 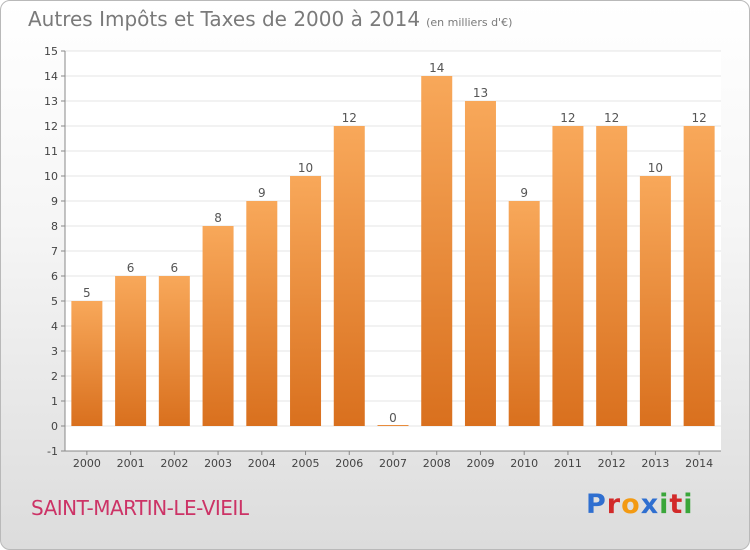 What do you see at coordinates (51, 101) in the screenshot?
I see `y-tick-label: 13` at bounding box center [51, 101].